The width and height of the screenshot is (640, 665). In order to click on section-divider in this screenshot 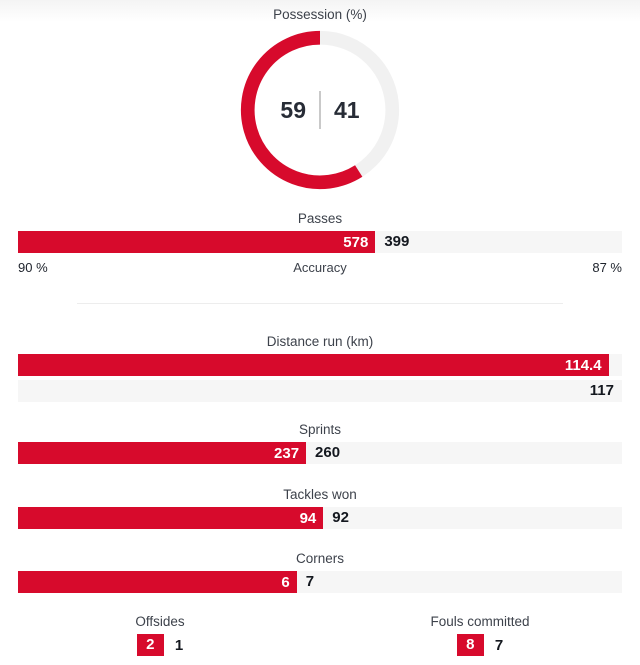, I will do `click(320, 303)`.